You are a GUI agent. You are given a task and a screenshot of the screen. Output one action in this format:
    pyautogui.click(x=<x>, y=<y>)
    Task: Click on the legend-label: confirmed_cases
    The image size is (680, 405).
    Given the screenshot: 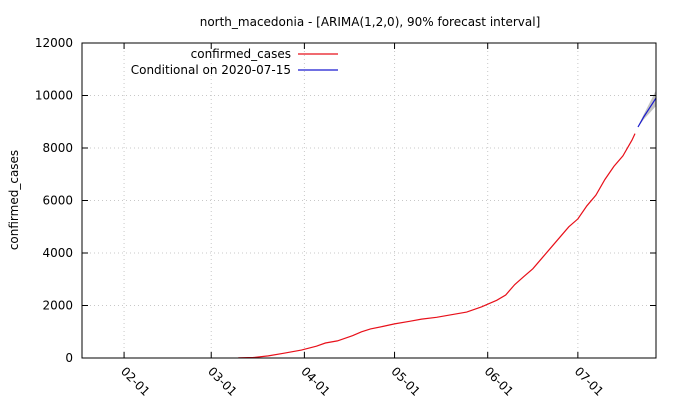 What is the action you would take?
    pyautogui.click(x=241, y=54)
    